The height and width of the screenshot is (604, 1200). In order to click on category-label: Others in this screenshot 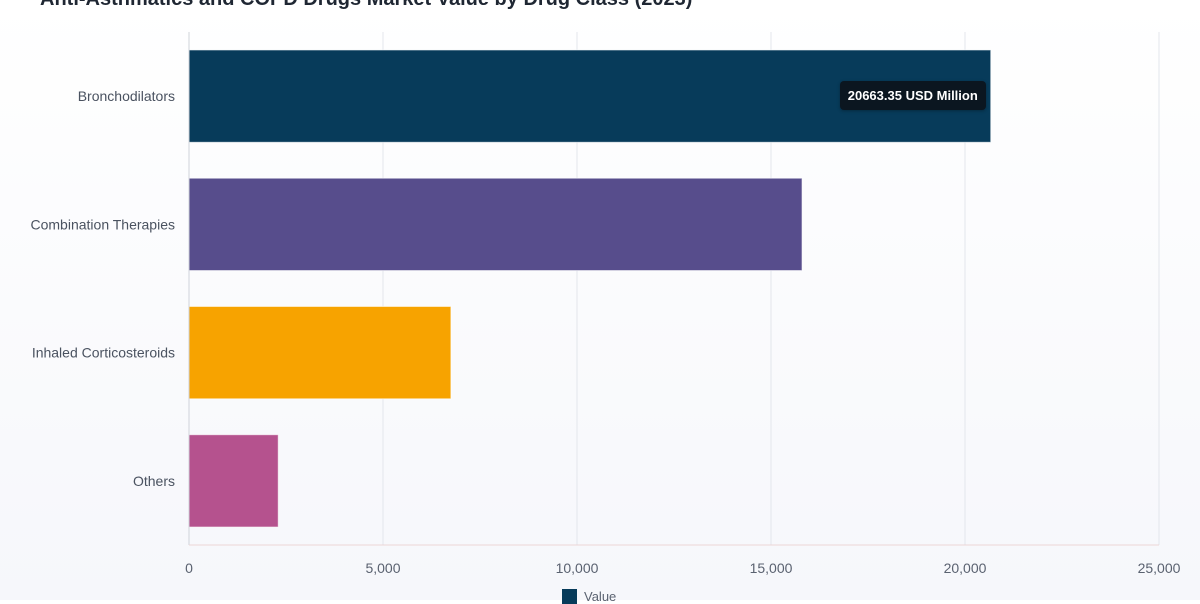, I will do `click(154, 481)`.